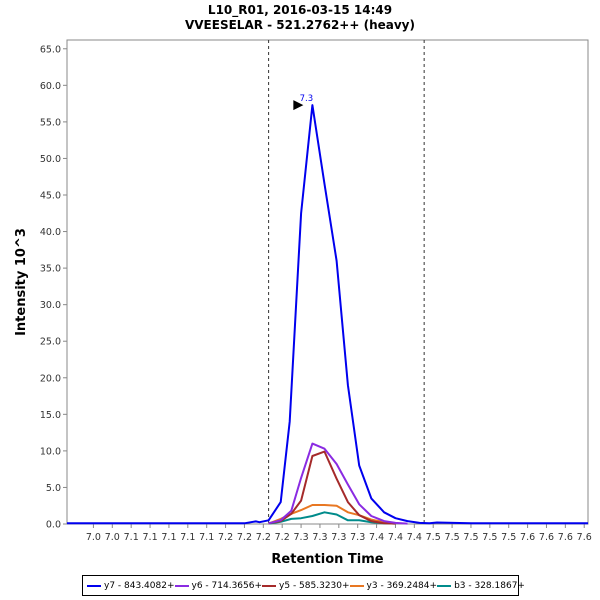 The width and height of the screenshot is (600, 600). What do you see at coordinates (50, 378) in the screenshot?
I see `y-tick-label: 20.0` at bounding box center [50, 378].